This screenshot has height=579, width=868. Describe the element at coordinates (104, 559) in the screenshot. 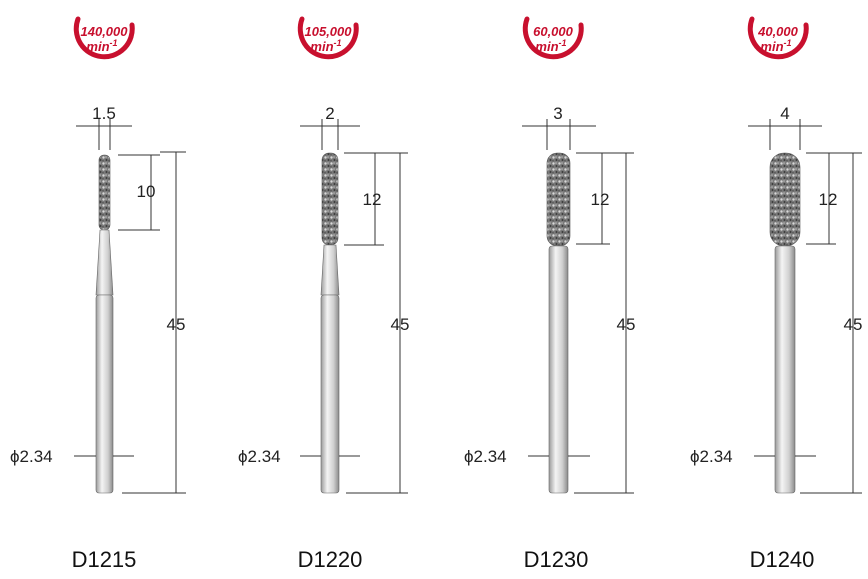

I see `product-code: D1215` at that location.